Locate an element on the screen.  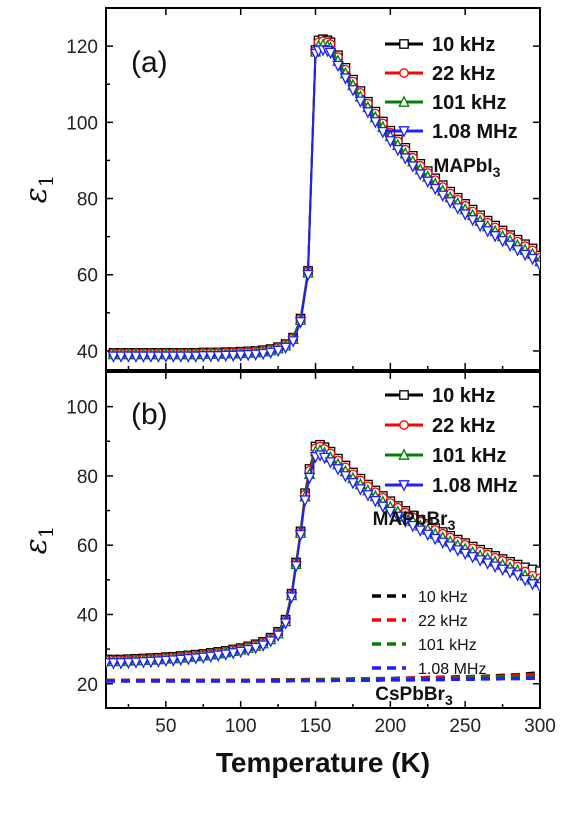
material-label: MAPbI3 is located at coordinates (467, 168).